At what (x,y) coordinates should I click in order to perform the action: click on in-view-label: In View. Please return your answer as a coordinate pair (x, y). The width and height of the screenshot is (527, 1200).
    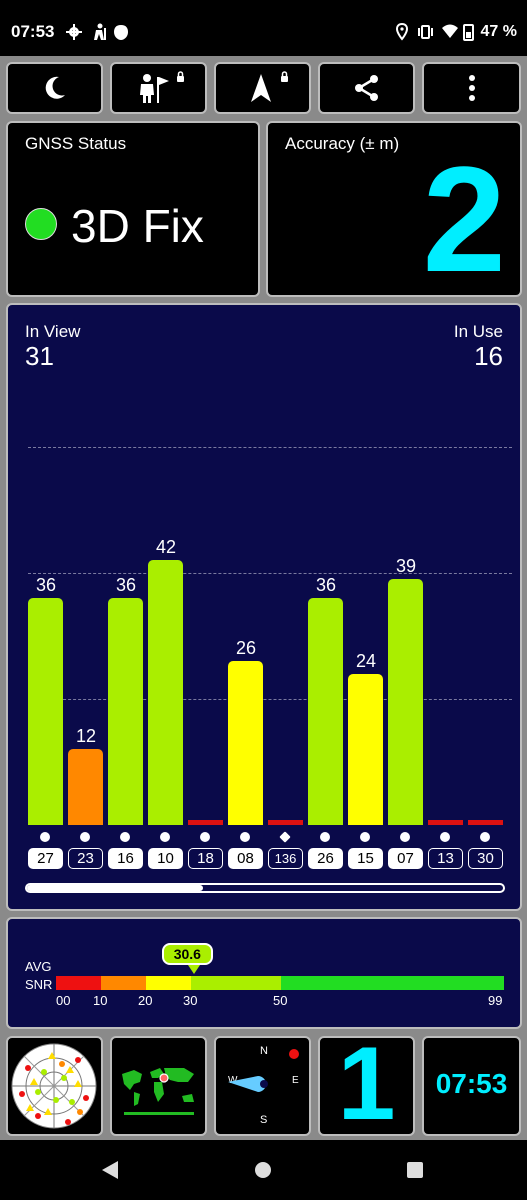
    Looking at the image, I should click on (53, 331).